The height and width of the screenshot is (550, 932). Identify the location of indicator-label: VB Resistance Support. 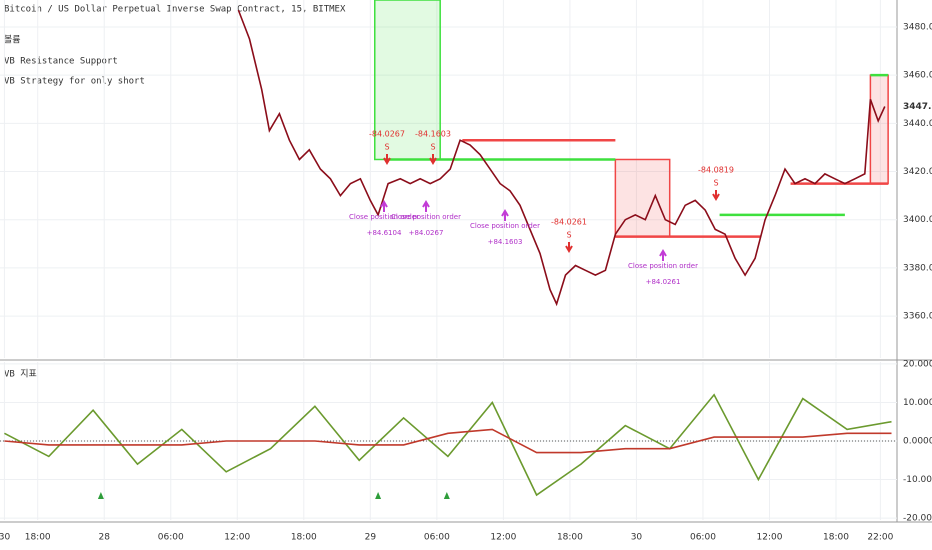
(61, 62).